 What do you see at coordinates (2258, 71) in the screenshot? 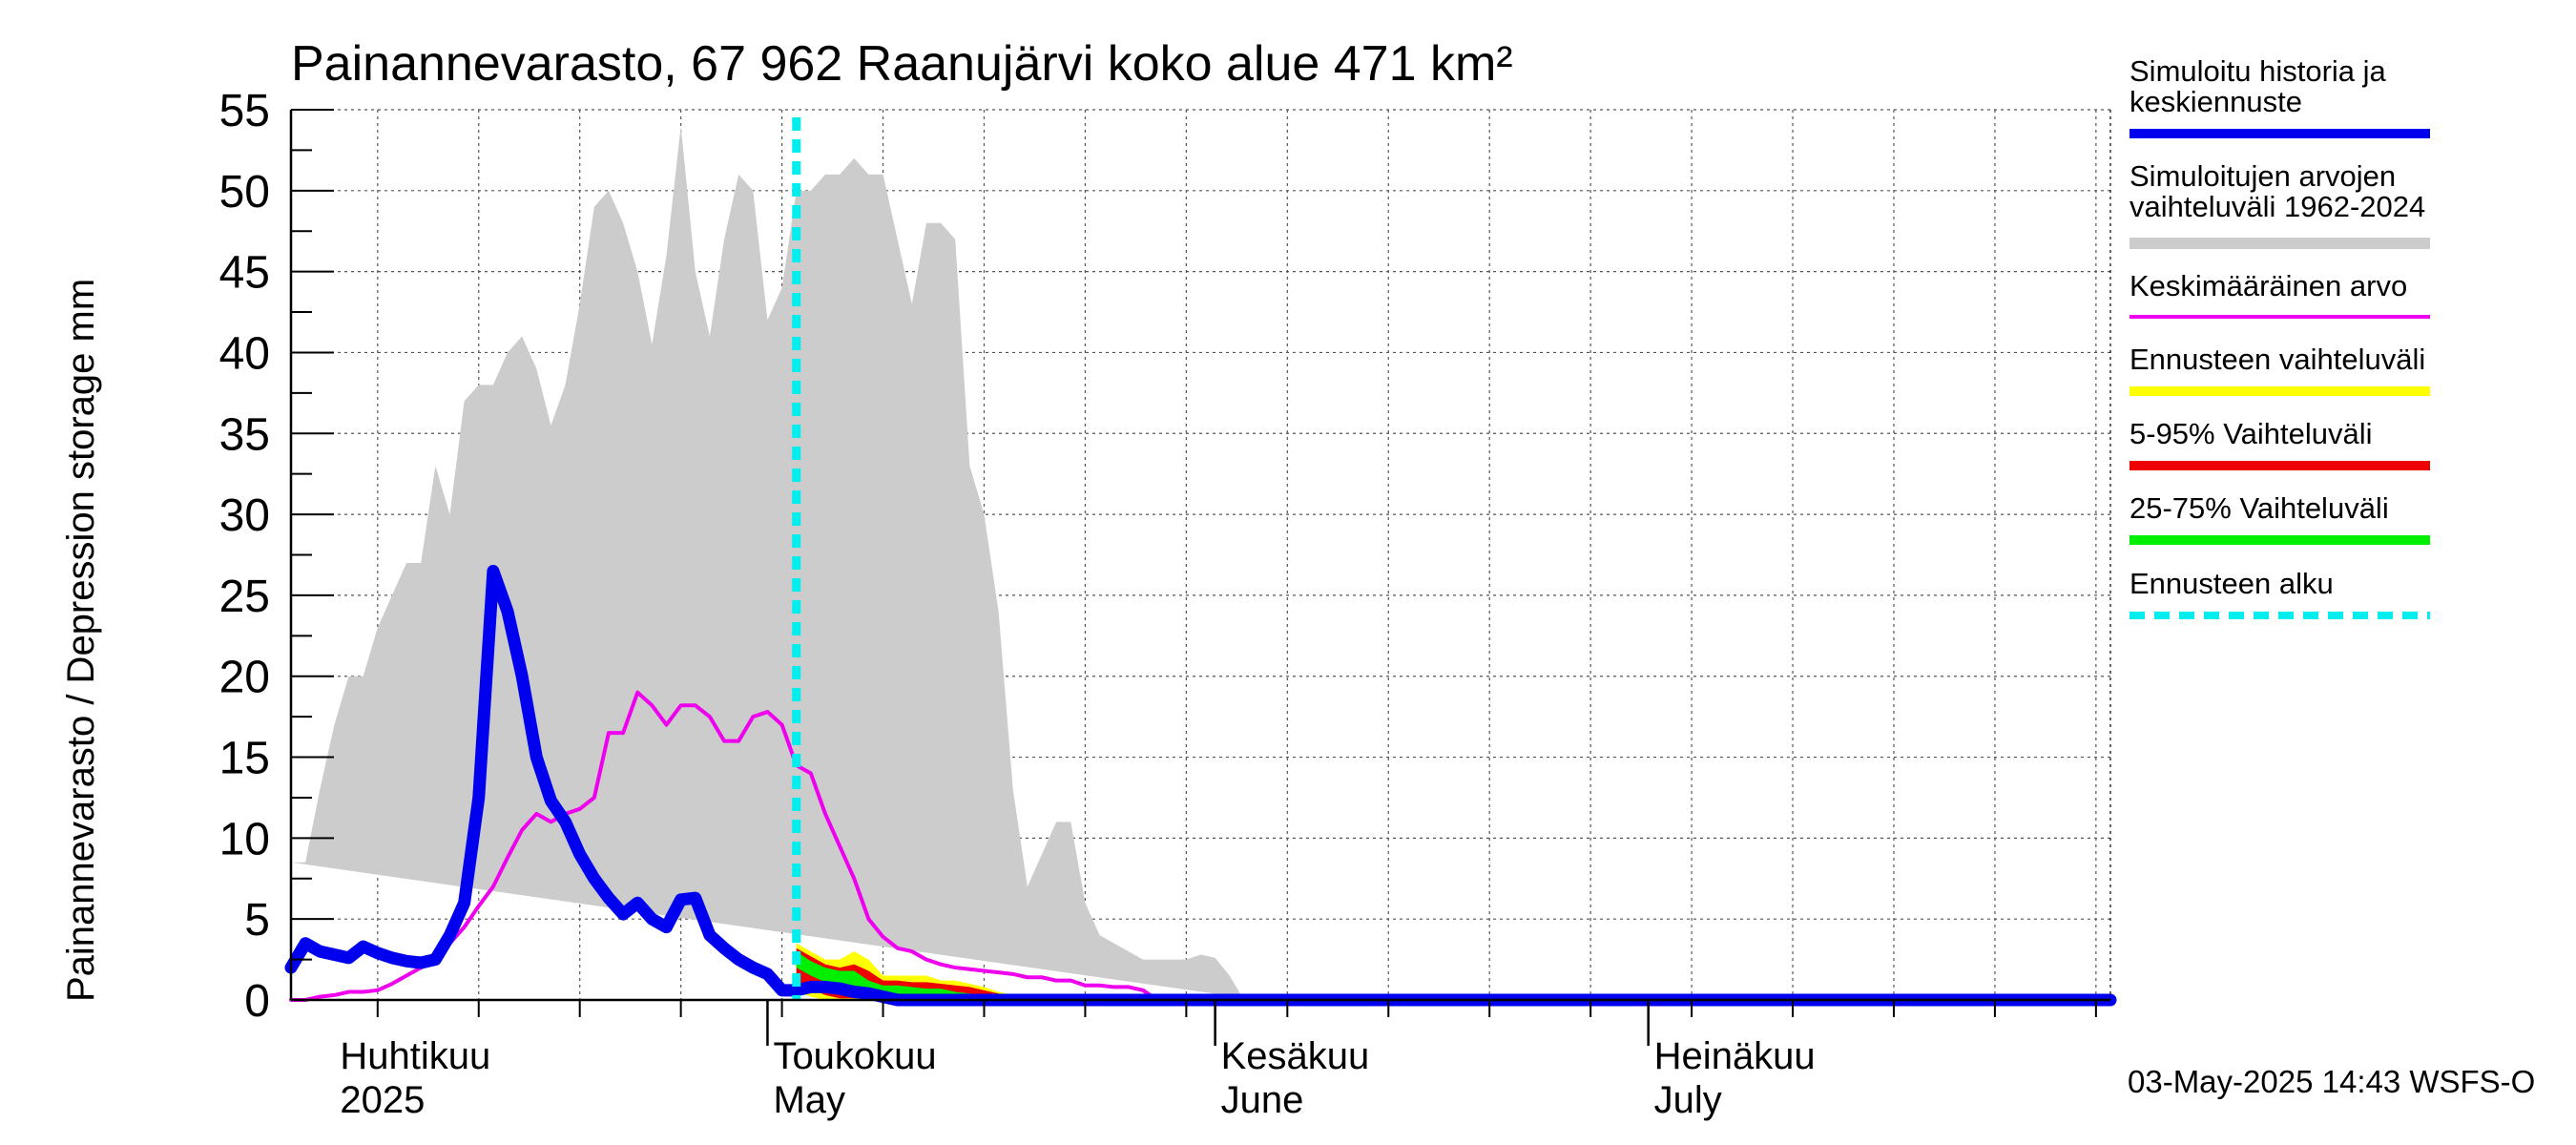
I see `legend-label: Simuloitu historia ja` at bounding box center [2258, 71].